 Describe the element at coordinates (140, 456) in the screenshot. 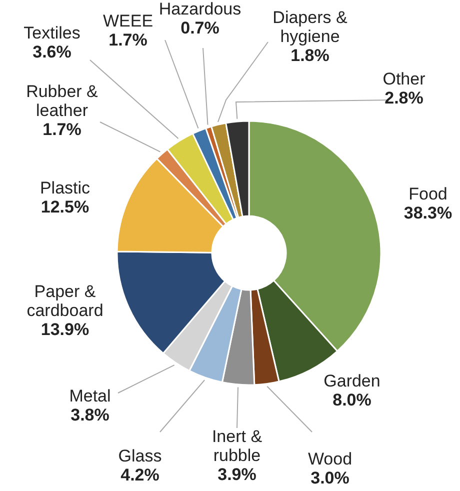

I see `slice-label: Glass` at that location.